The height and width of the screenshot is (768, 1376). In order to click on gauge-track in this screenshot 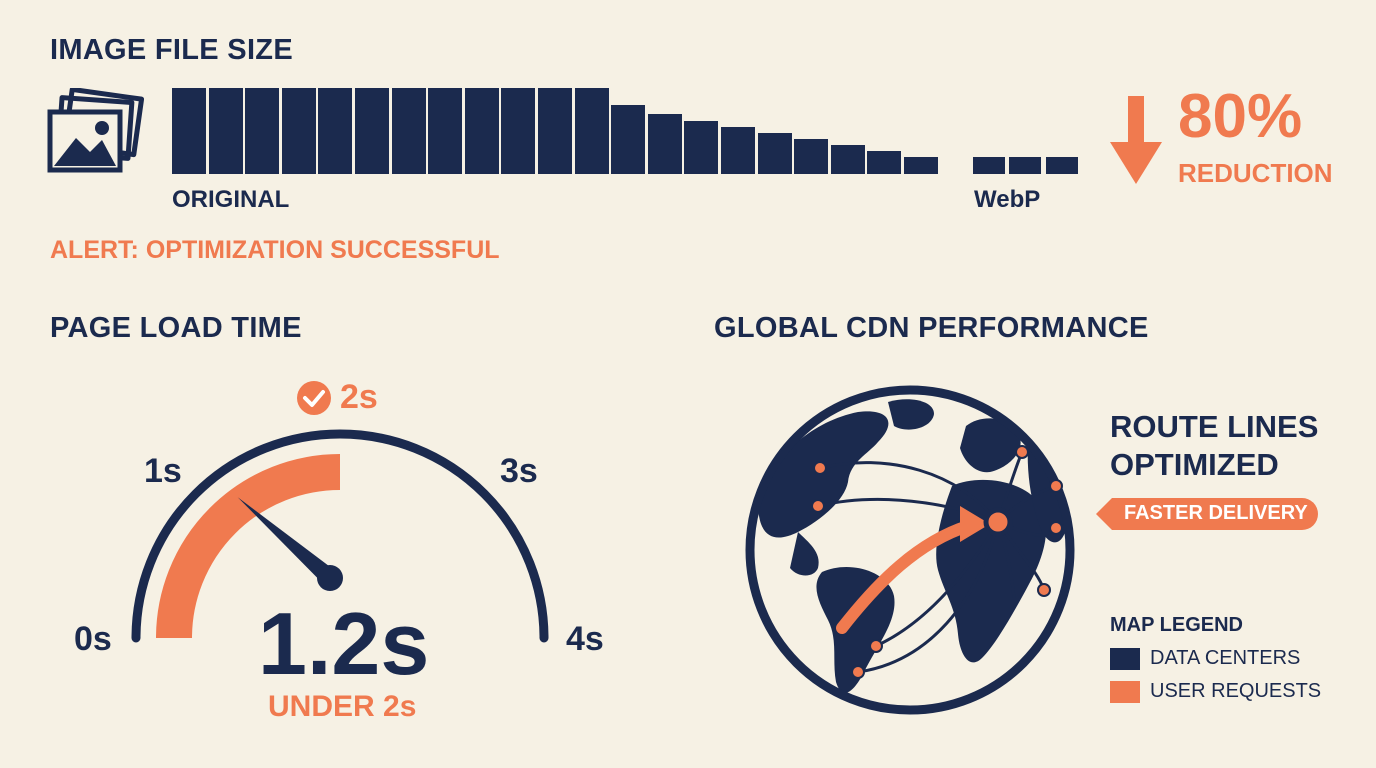, I will do `click(340, 536)`.